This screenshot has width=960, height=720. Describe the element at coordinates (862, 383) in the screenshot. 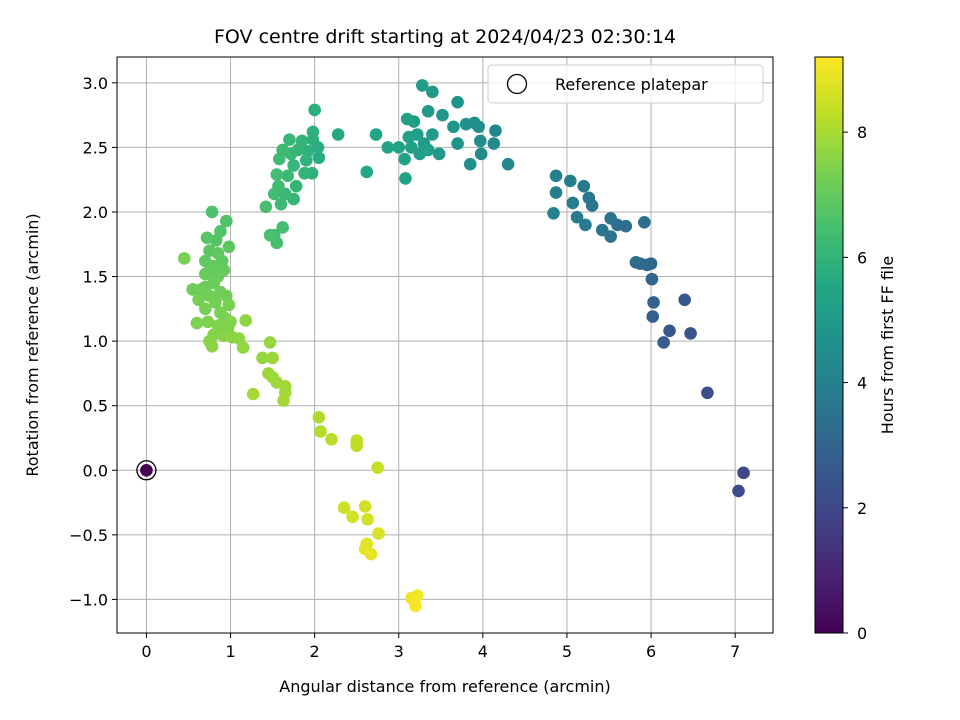

I see `colorbar-tick-label: 4` at that location.